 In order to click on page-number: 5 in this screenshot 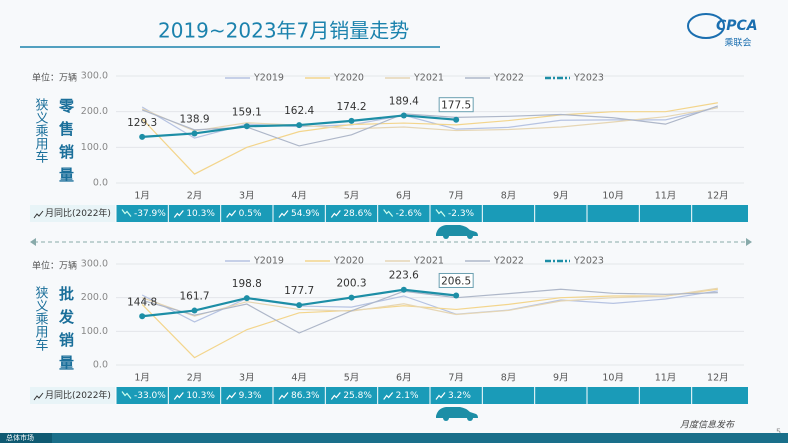, I will do `click(778, 432)`.